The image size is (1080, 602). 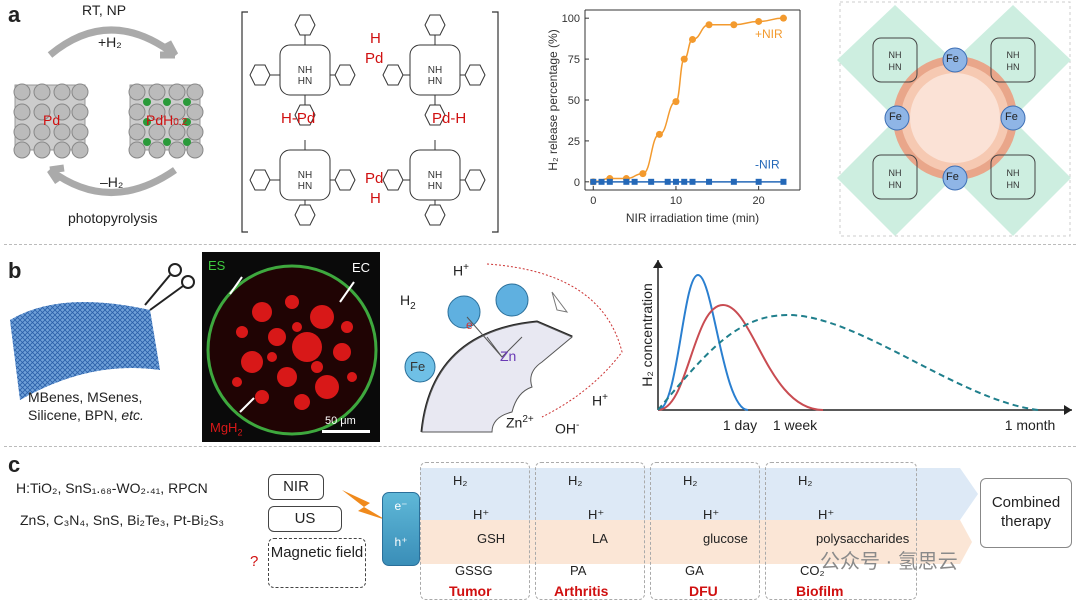 I want to click on dfu-prod: GA, so click(x=694, y=570).